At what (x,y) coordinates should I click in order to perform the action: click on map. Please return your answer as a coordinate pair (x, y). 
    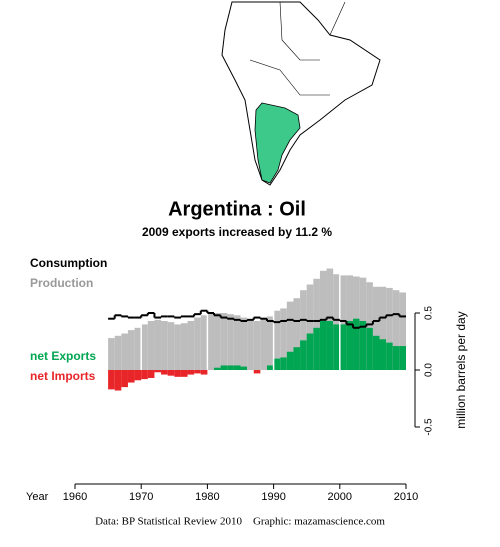
    Looking at the image, I should click on (301, 93).